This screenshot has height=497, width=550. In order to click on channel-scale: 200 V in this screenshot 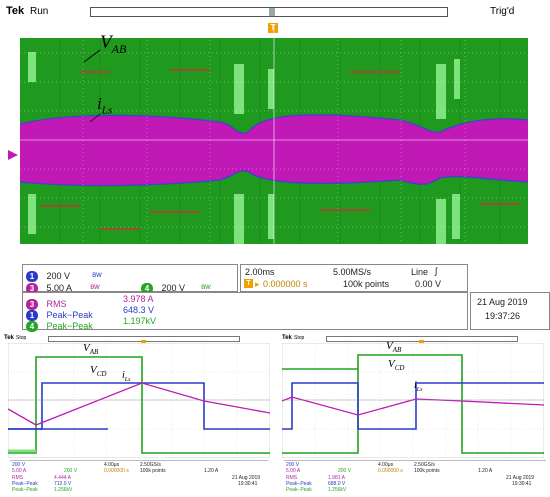, I will do `click(173, 288)`.